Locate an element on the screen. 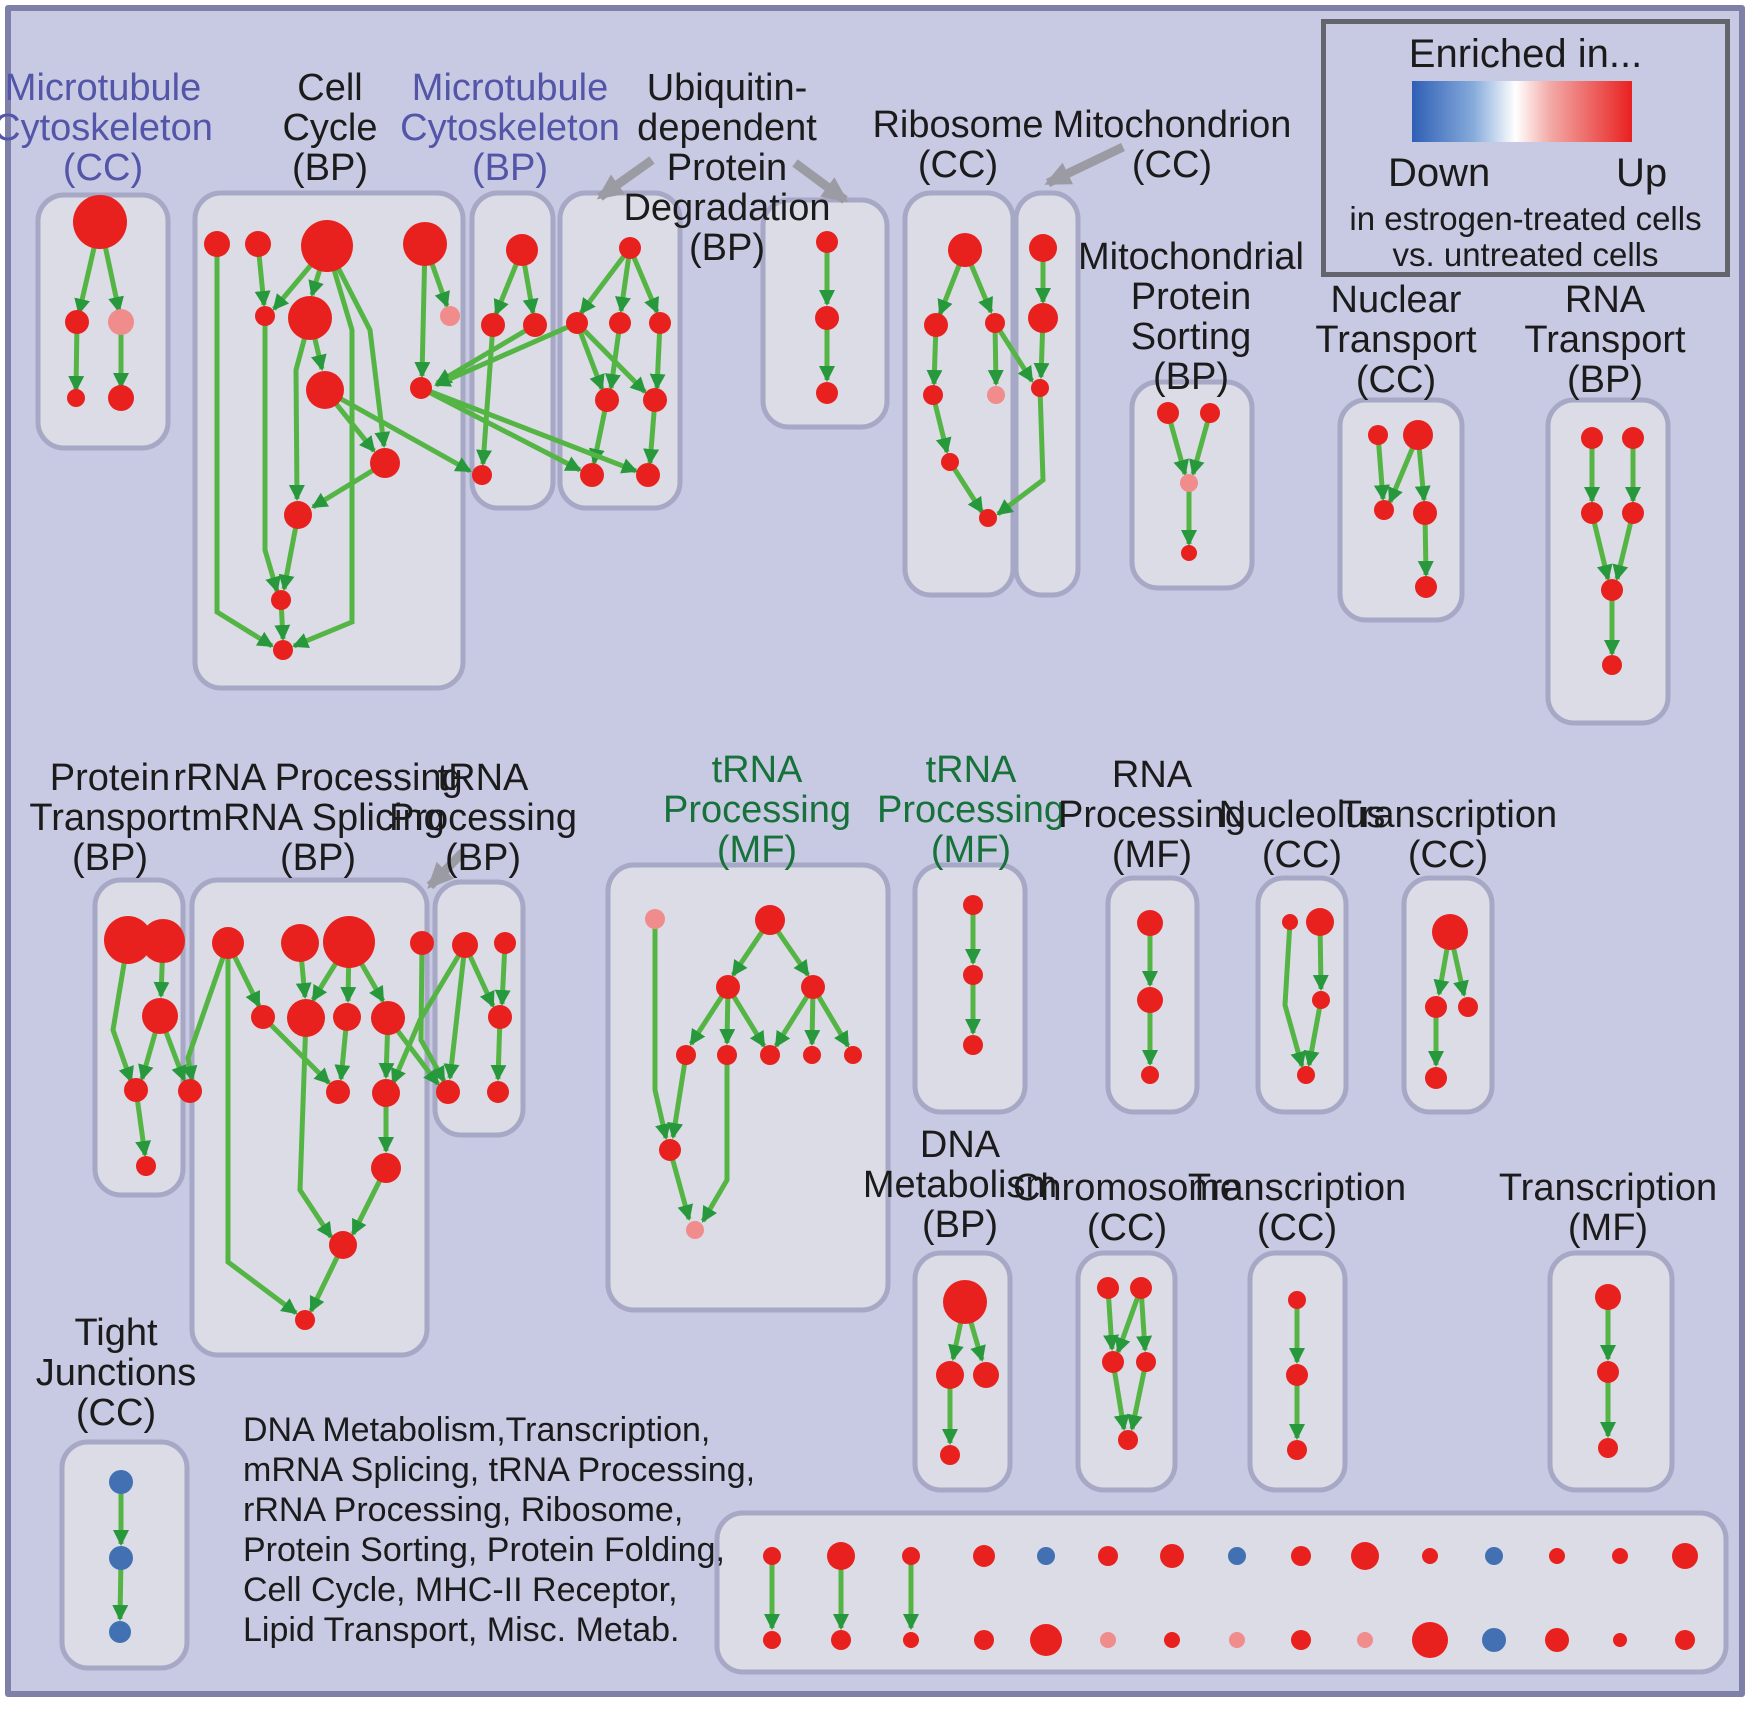  cluster-box-summary-strip is located at coordinates (1221, 1592).